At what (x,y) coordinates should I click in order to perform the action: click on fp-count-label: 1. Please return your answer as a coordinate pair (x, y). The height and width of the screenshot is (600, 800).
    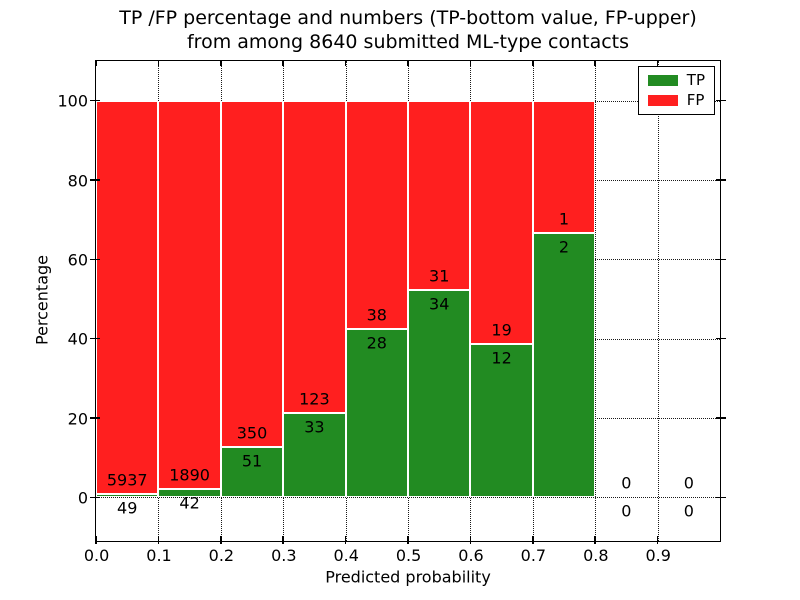
    Looking at the image, I should click on (564, 219).